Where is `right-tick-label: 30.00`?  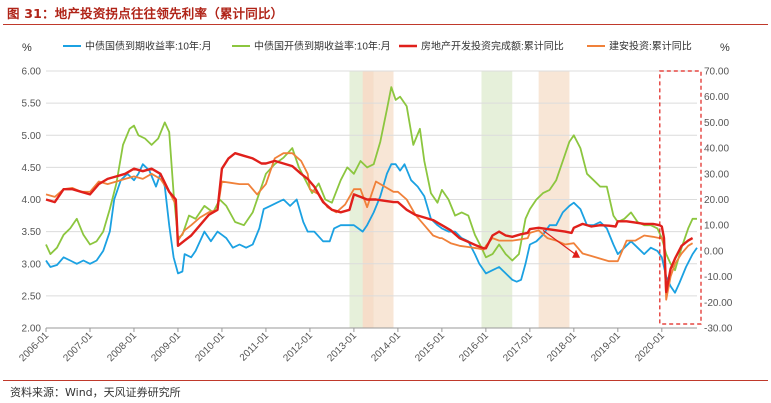
right-tick-label: 30.00 is located at coordinates (716, 174).